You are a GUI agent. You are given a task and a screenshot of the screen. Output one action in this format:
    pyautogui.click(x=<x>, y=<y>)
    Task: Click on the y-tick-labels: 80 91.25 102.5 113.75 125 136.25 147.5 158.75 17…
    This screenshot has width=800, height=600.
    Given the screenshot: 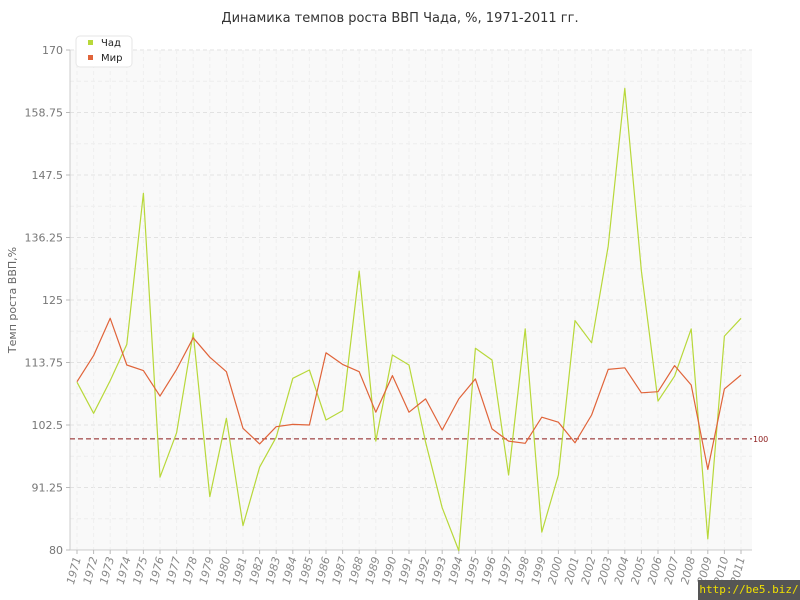 What is the action you would take?
    pyautogui.click(x=47, y=300)
    